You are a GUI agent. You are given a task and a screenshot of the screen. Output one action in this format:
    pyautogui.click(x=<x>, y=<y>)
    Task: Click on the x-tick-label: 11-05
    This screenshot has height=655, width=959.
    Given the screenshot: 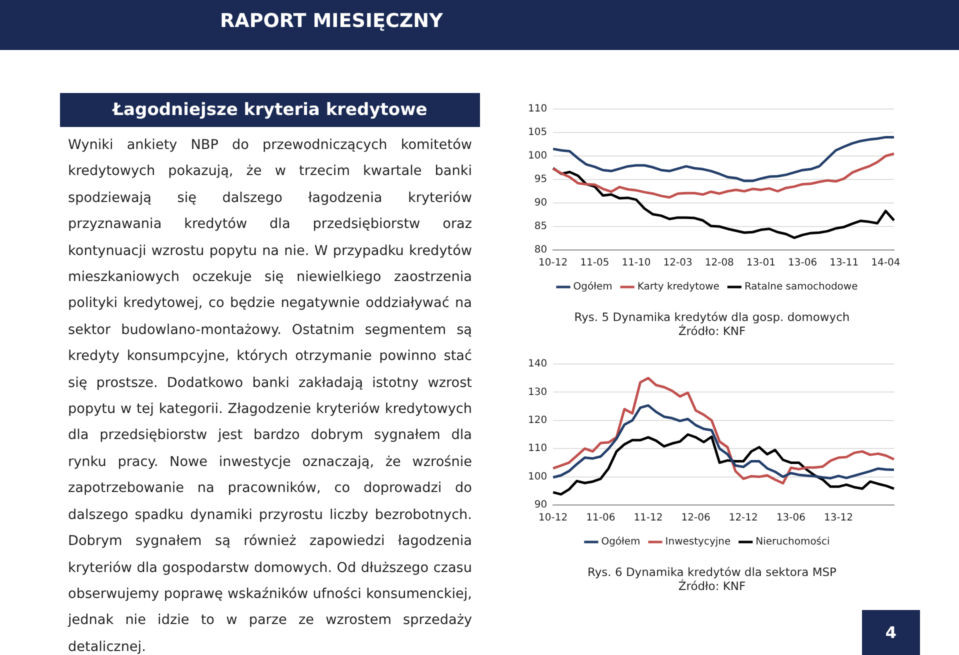 What is the action you would take?
    pyautogui.click(x=595, y=263)
    